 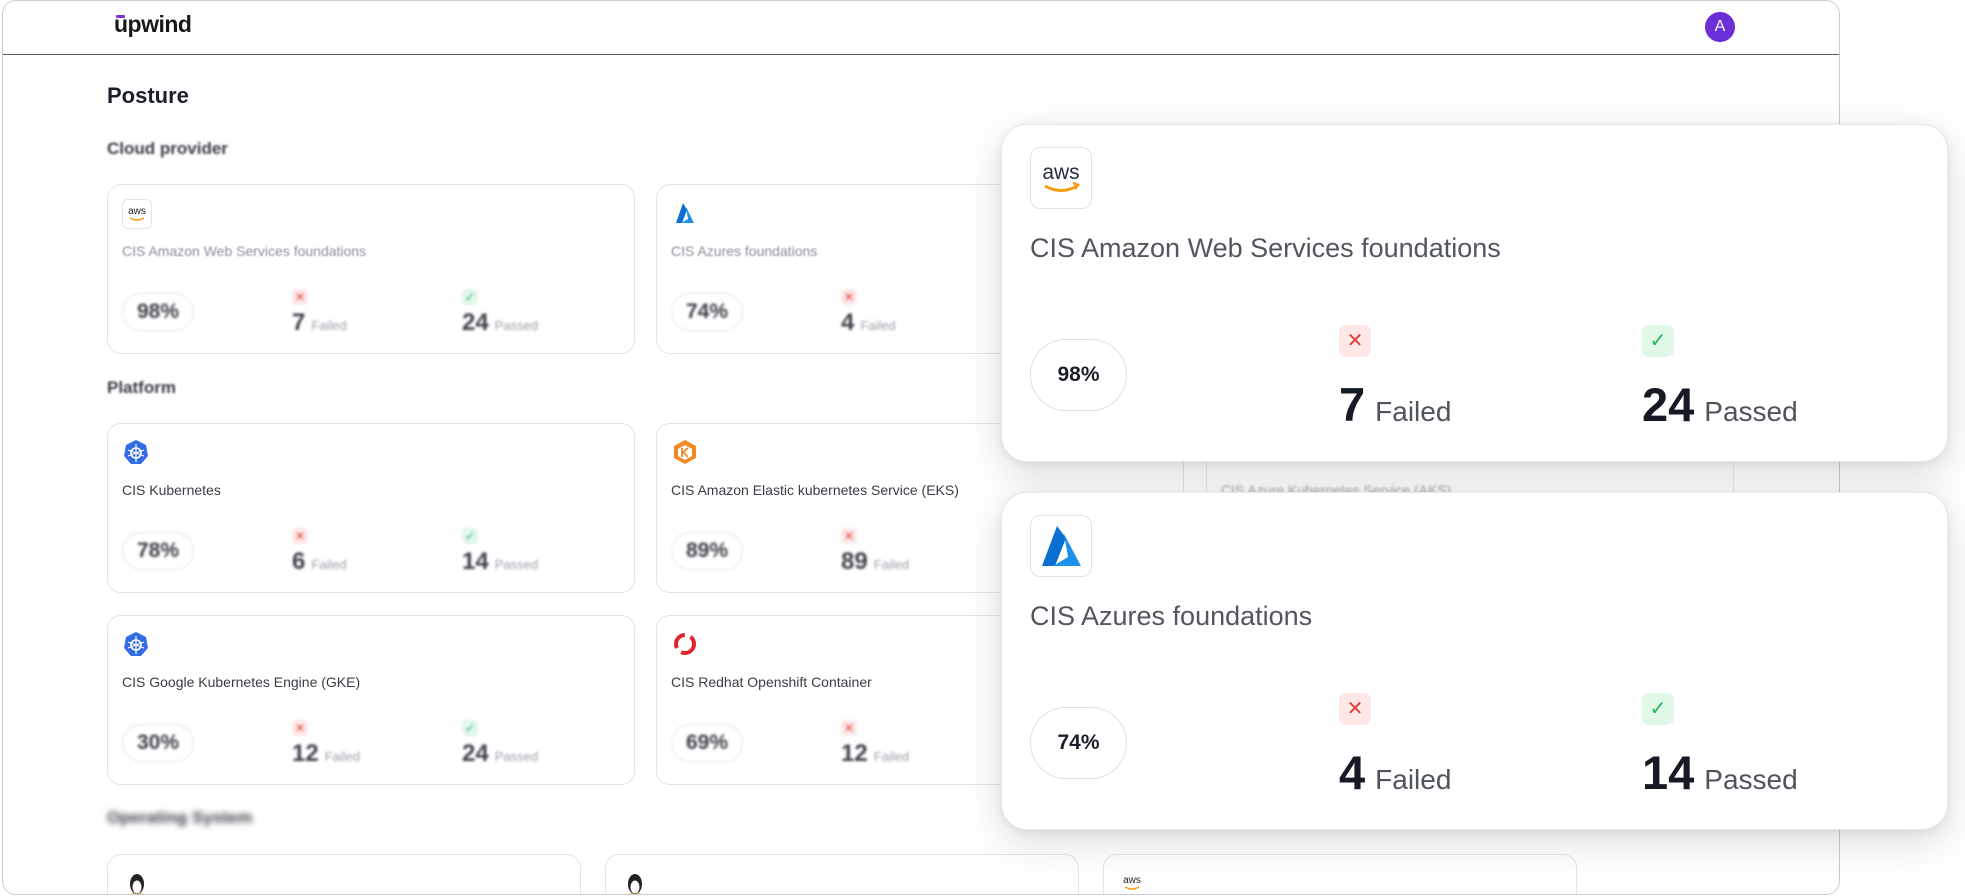 I want to click on logo-accent, so click(x=120, y=16).